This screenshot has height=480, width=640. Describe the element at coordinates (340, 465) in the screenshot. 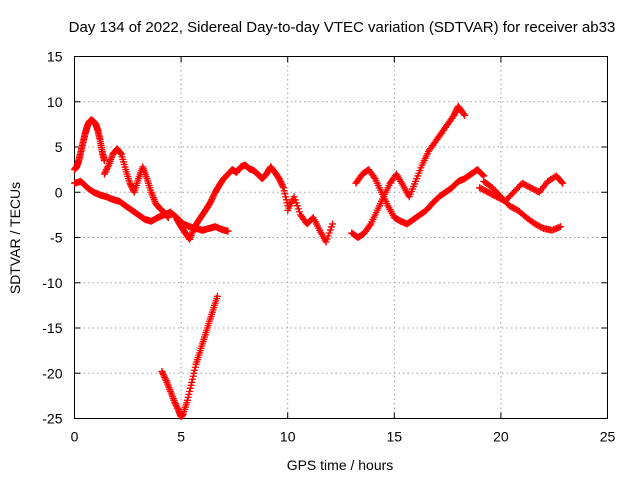

I see `x-axis-label: GPS time / hours` at that location.